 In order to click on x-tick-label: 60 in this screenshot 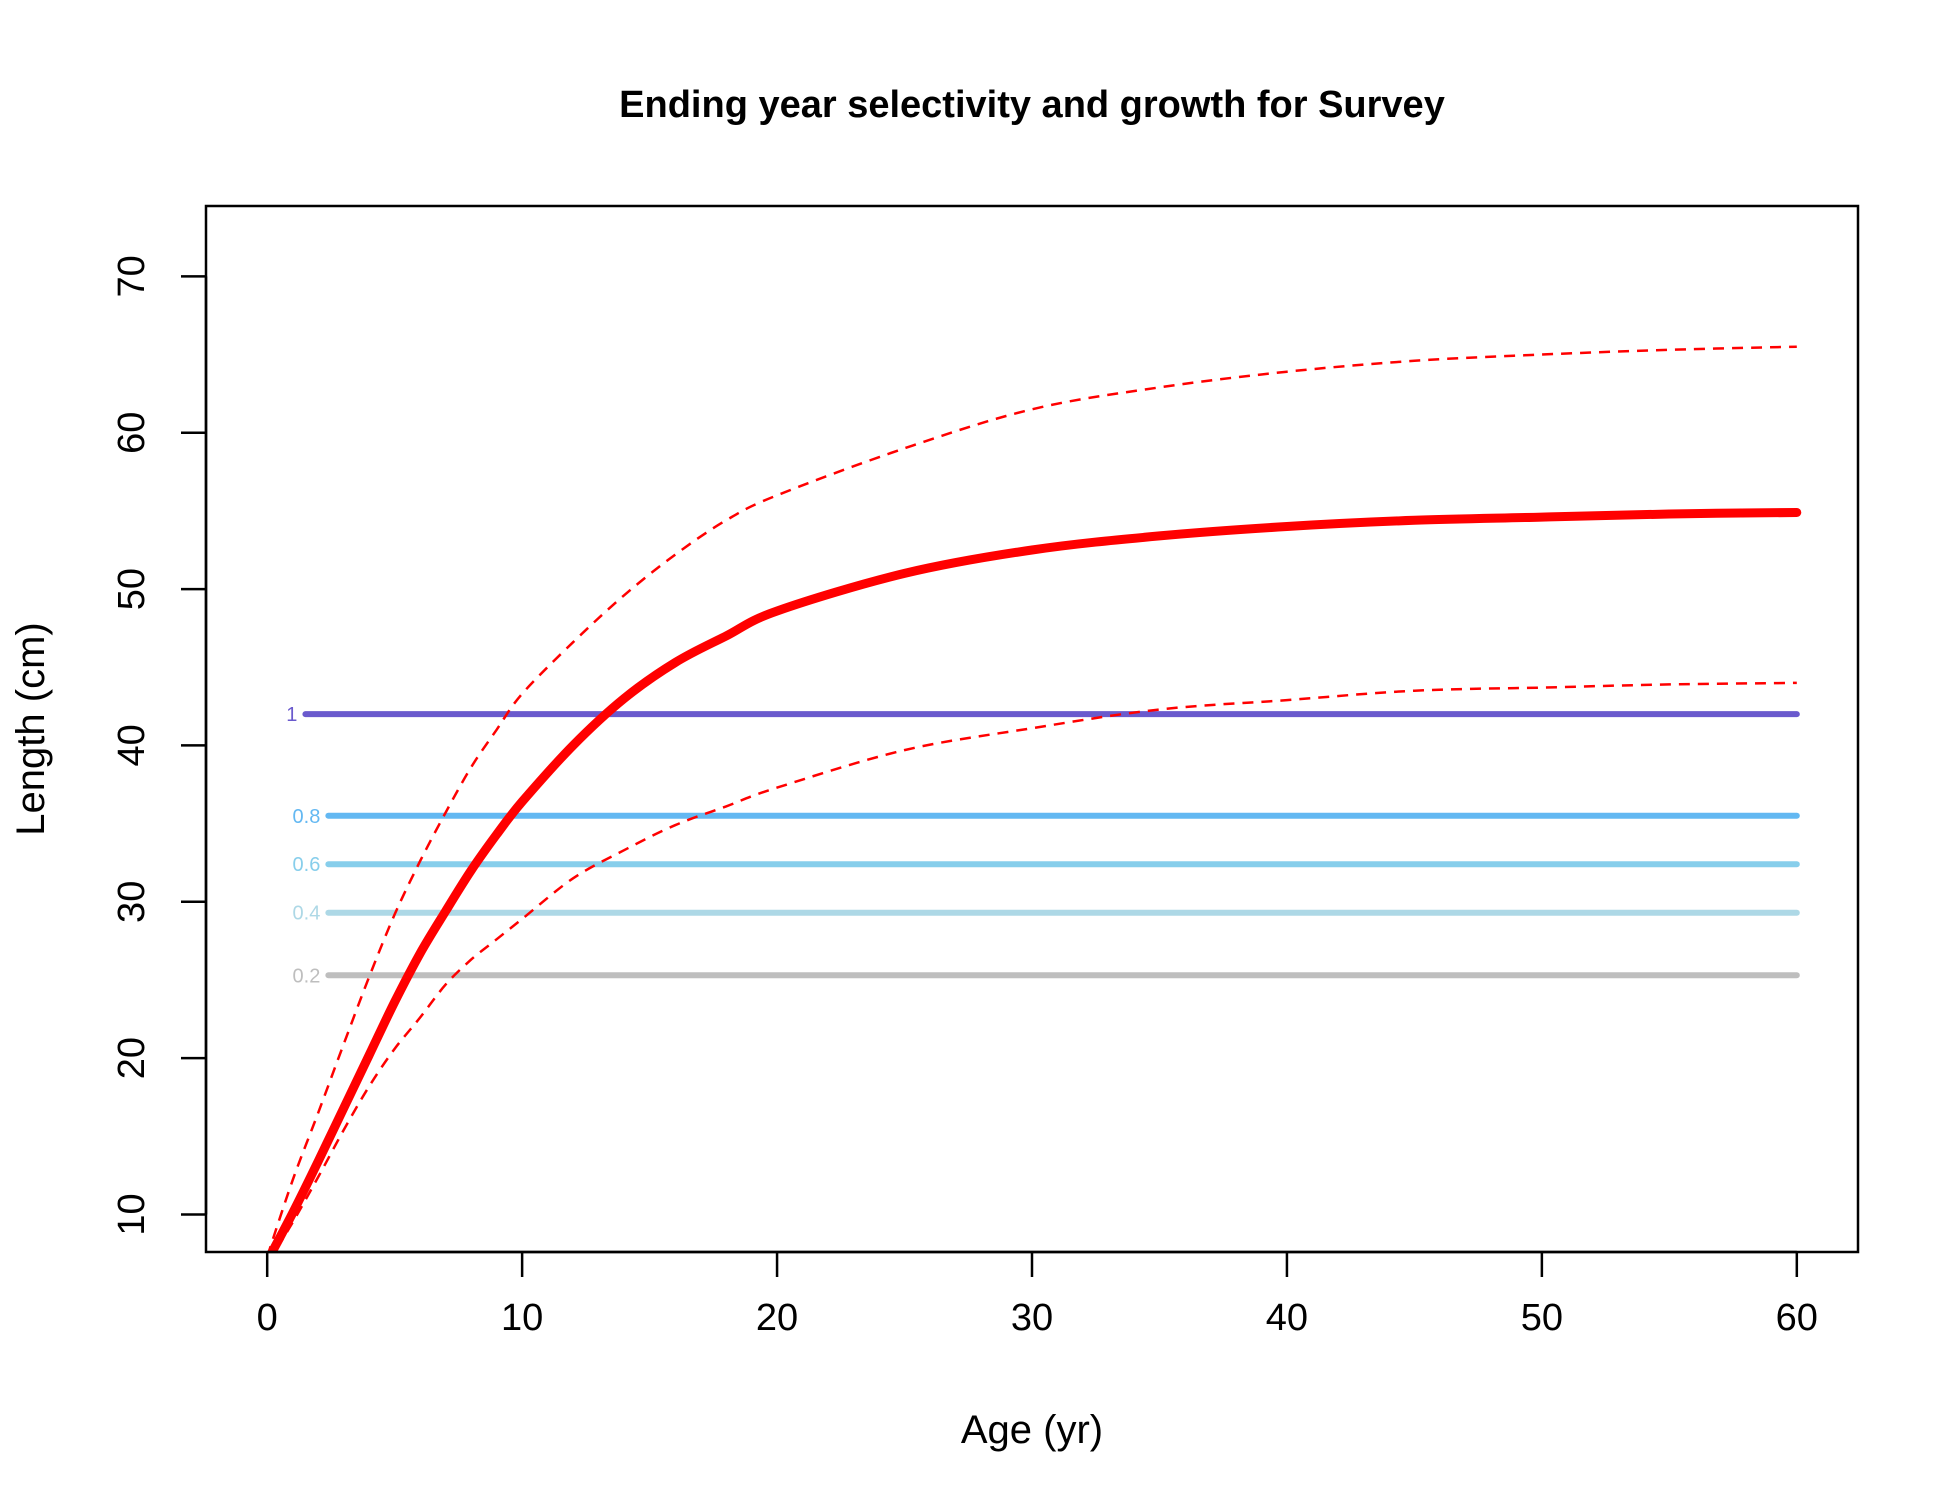, I will do `click(1797, 1318)`.